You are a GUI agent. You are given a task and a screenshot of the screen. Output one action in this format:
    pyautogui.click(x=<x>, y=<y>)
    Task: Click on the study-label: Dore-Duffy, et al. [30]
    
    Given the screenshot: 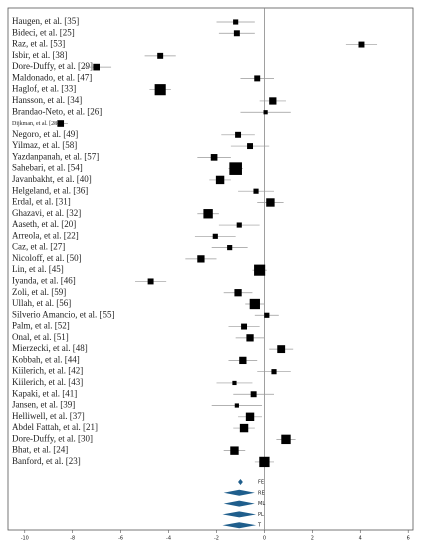 What is the action you would take?
    pyautogui.click(x=52, y=438)
    